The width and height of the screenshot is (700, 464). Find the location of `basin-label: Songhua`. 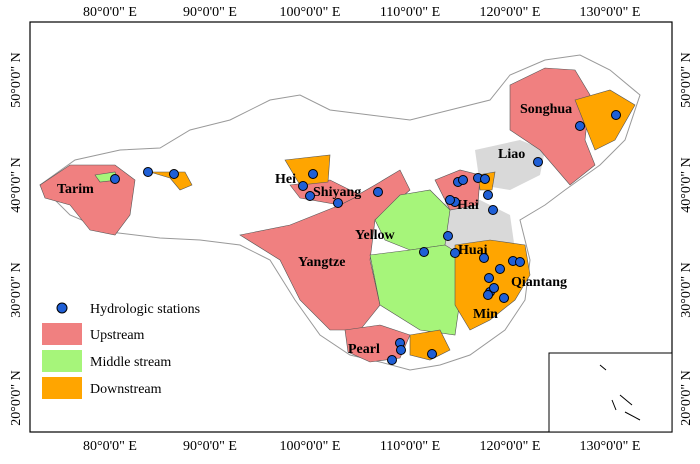

basin-label: Songhua is located at coordinates (546, 109).